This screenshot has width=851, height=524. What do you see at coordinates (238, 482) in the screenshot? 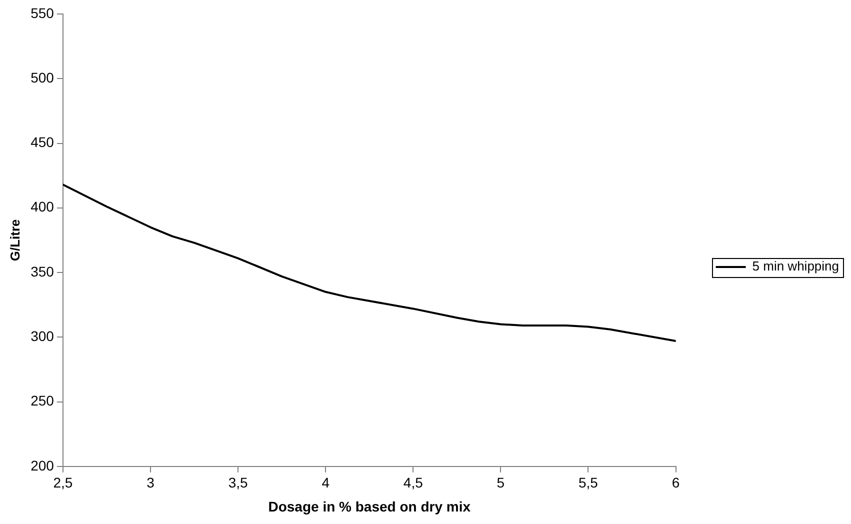
I see `x-tick-label: 3,5` at bounding box center [238, 482].